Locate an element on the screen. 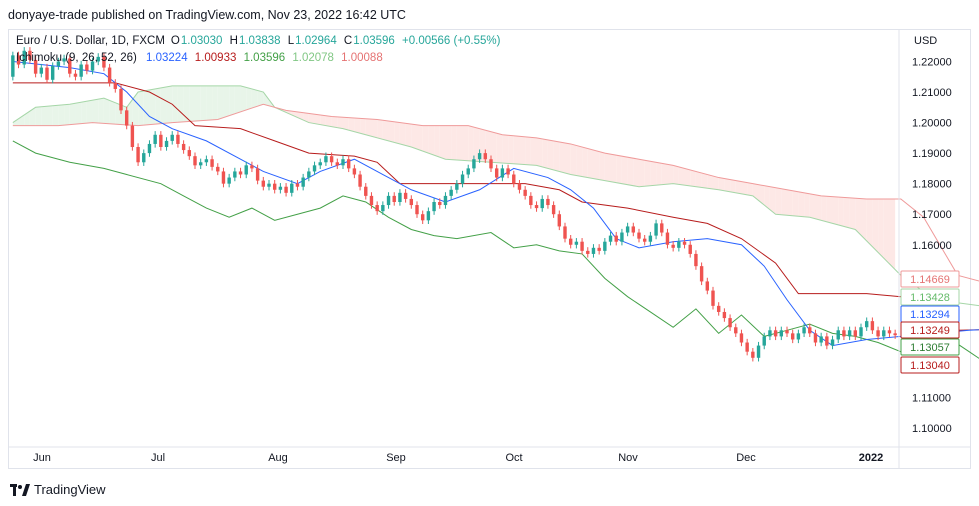 Image resolution: width=979 pixels, height=506 pixels. price-label-conversion: 1.13294 is located at coordinates (930, 314).